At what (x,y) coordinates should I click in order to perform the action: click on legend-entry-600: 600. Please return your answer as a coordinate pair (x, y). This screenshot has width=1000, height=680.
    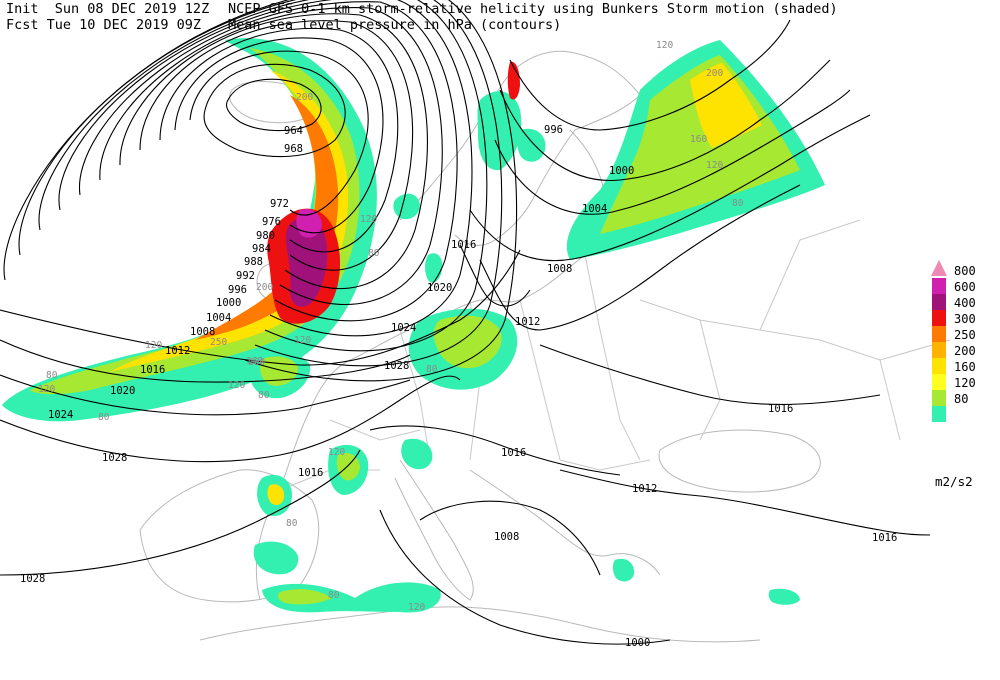
    Looking at the image, I should click on (963, 286).